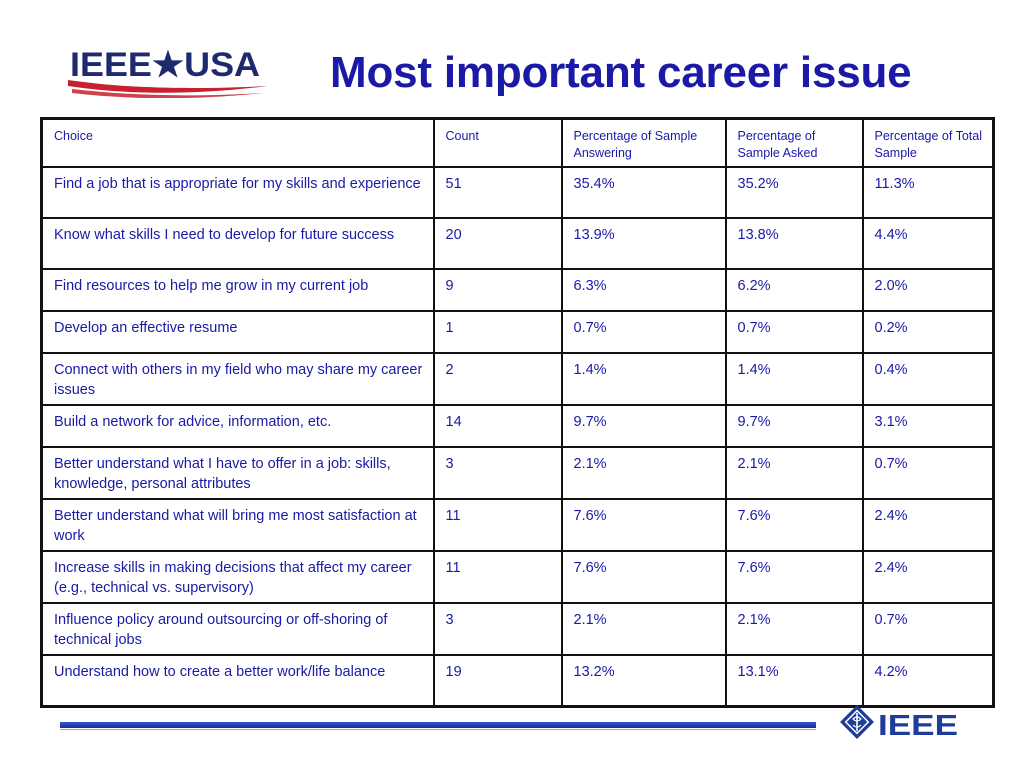 The image size is (1024, 768). I want to click on cell-count: 1, so click(497, 332).